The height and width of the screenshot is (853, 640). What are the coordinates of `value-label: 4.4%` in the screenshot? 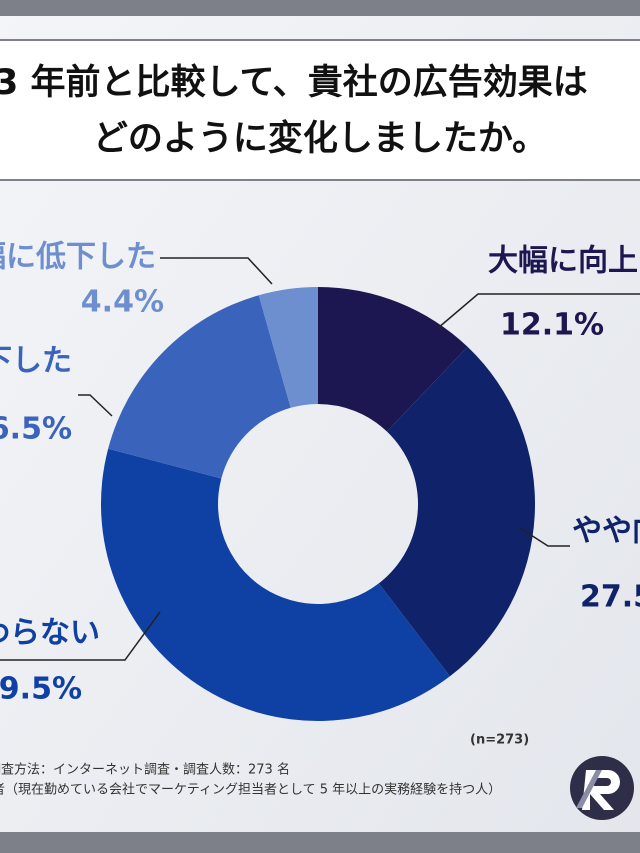 It's located at (122, 302).